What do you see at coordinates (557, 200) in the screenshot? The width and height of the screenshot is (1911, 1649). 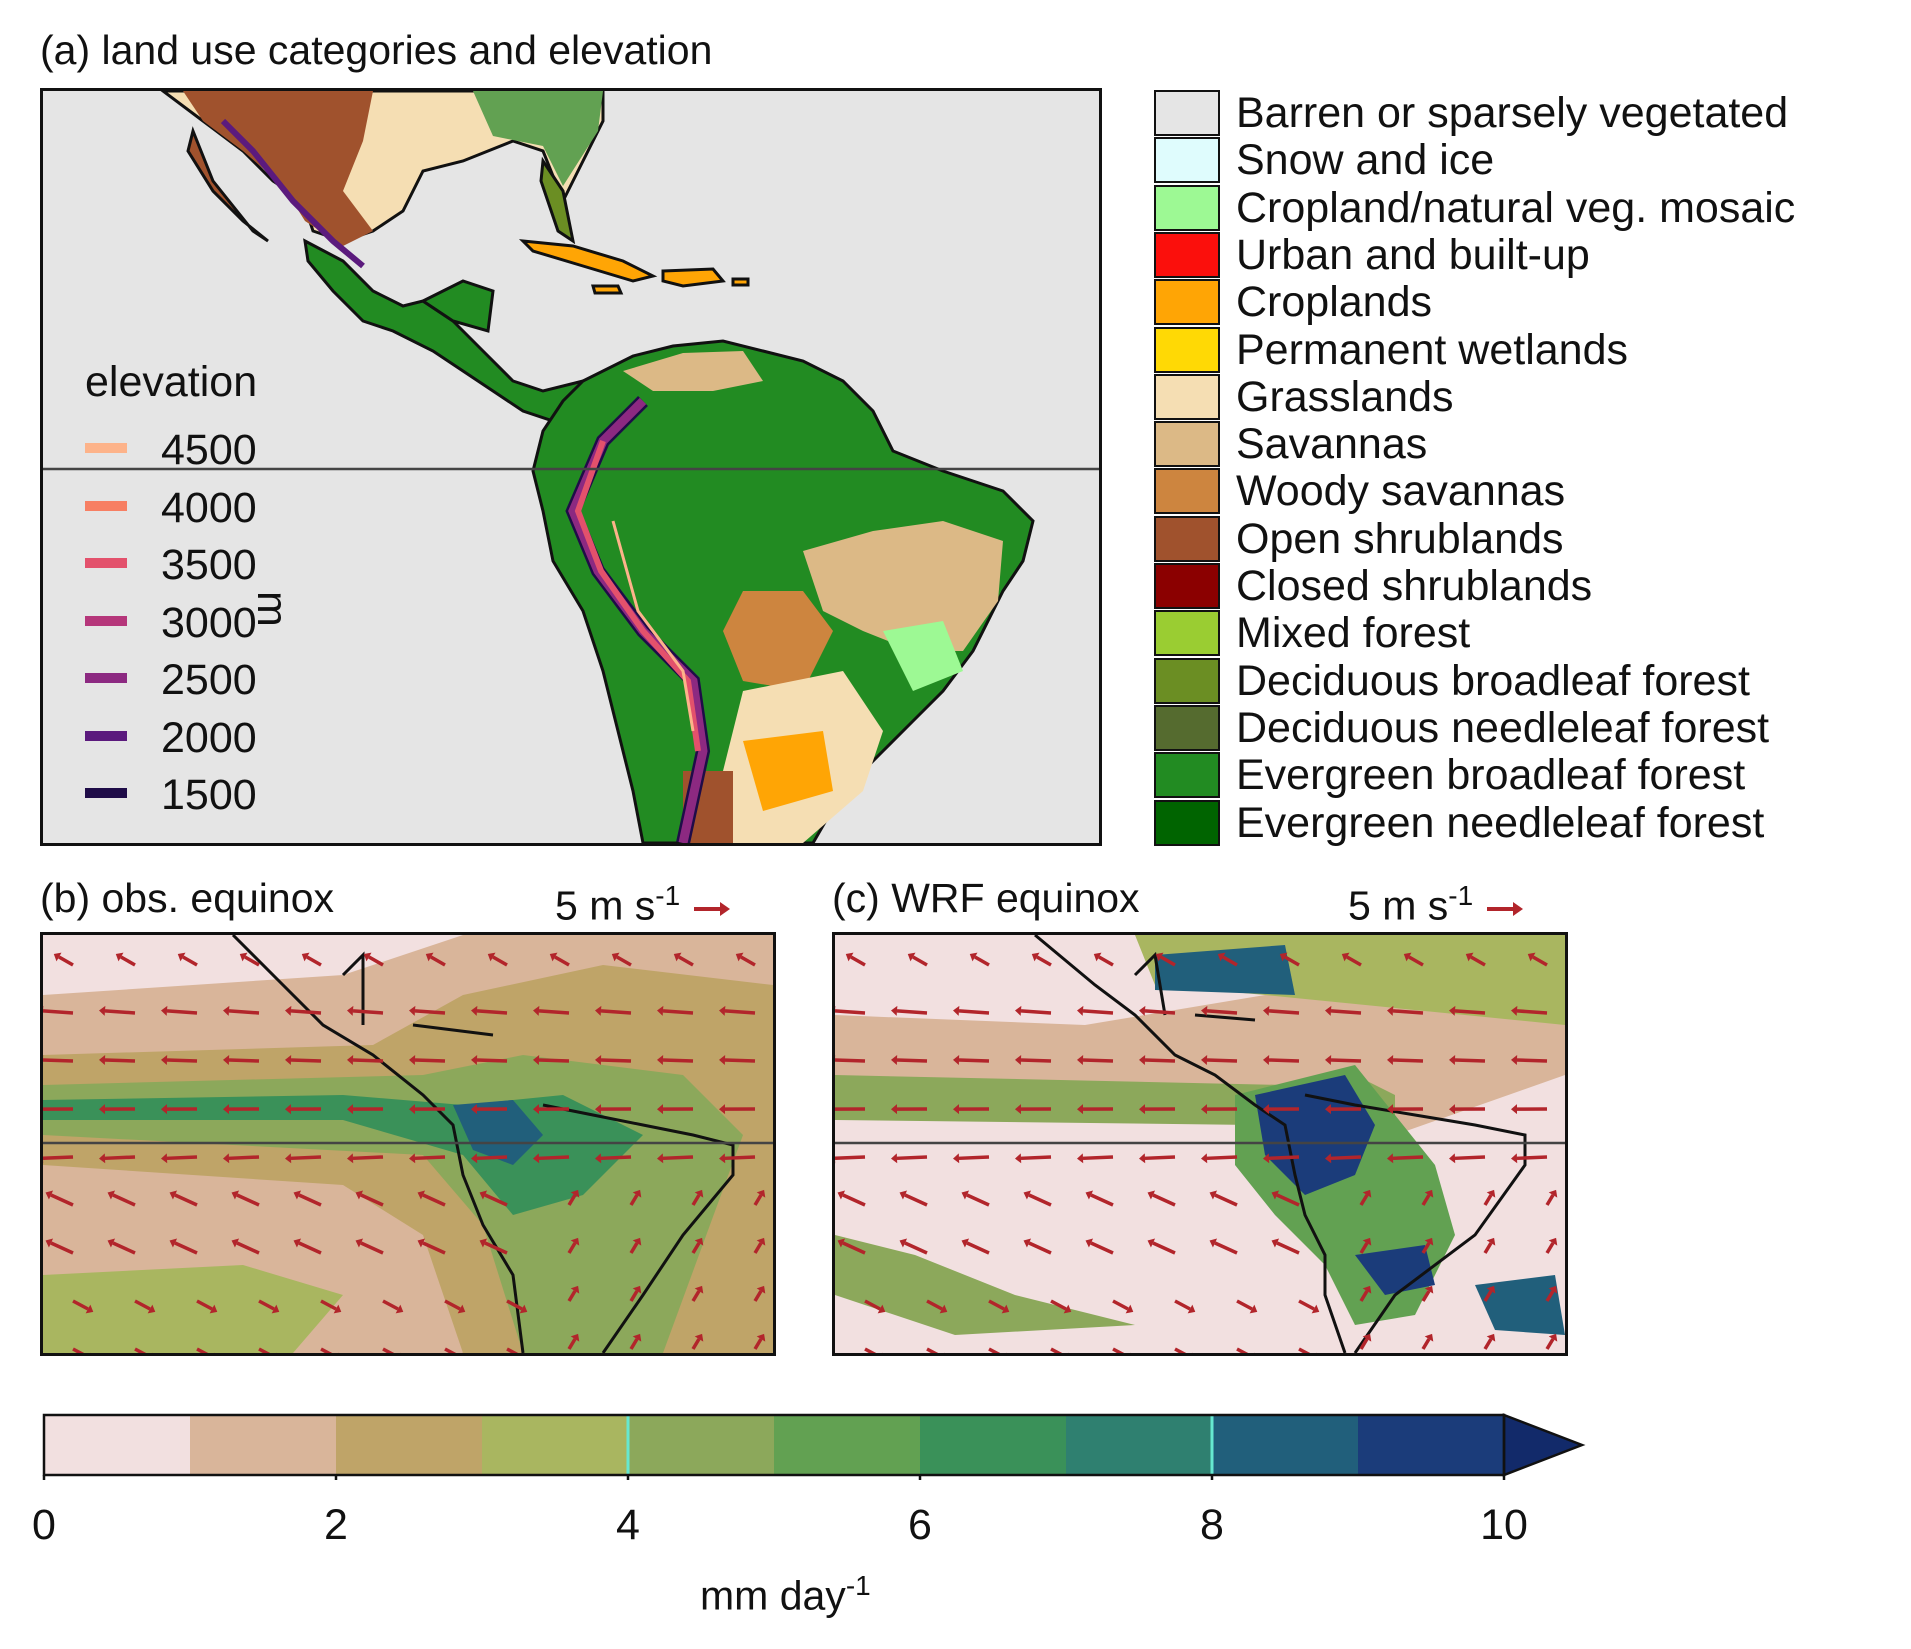 I see `florida` at bounding box center [557, 200].